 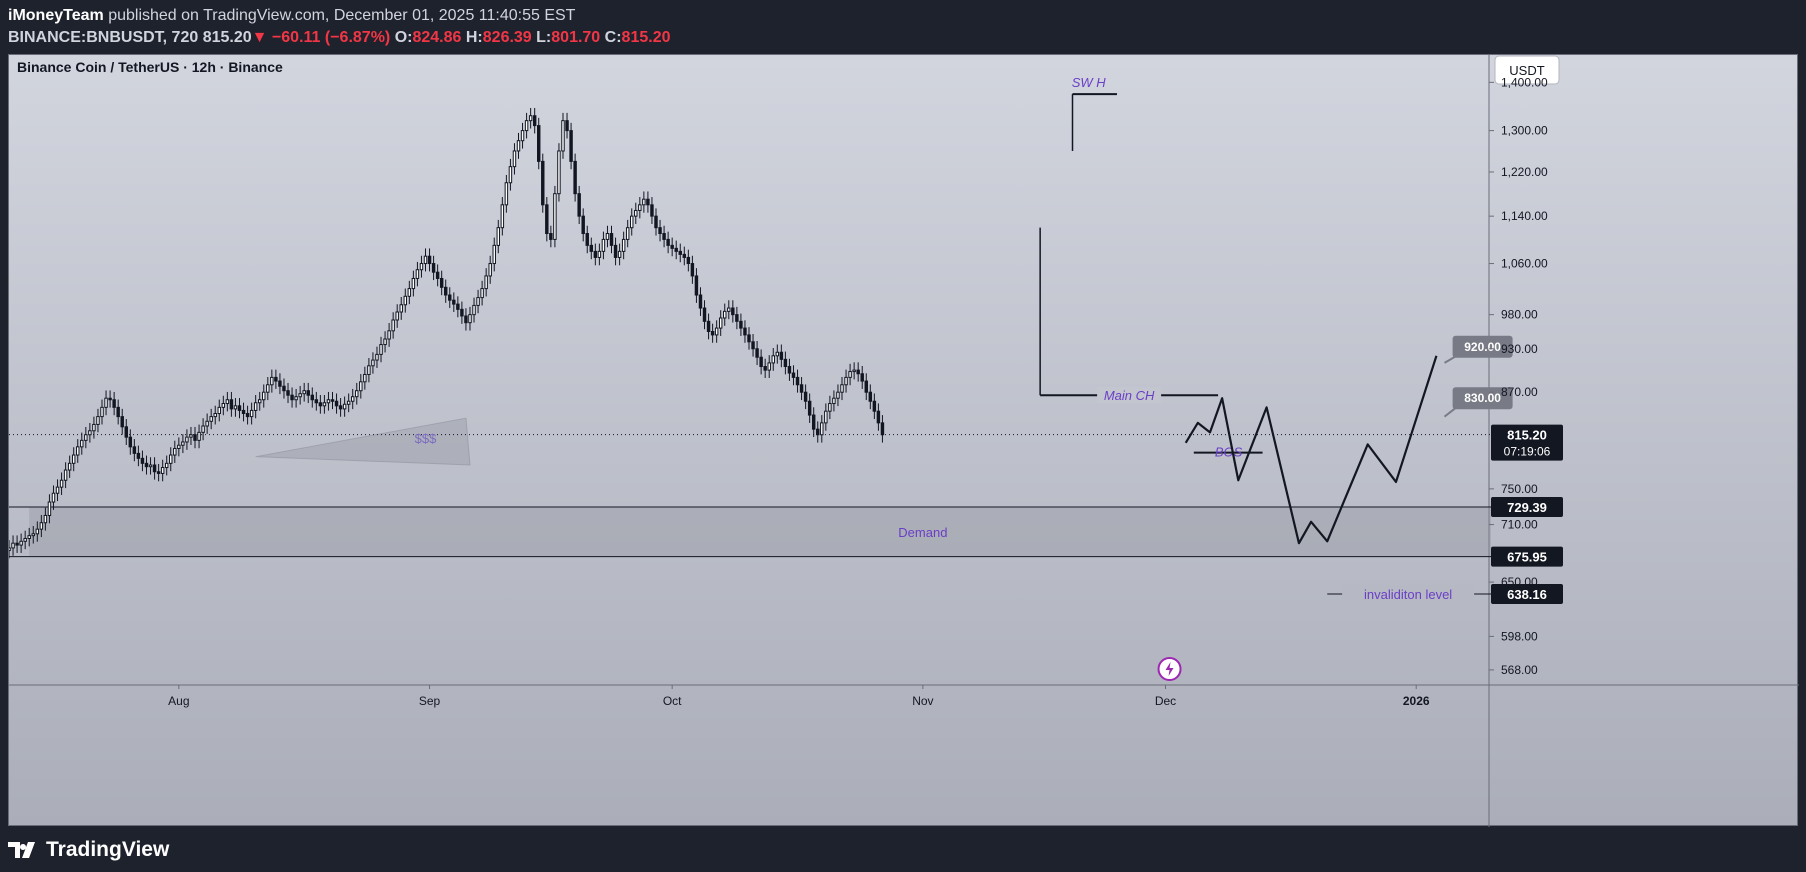 I want to click on sw-h-label: SW H, so click(x=1089, y=82).